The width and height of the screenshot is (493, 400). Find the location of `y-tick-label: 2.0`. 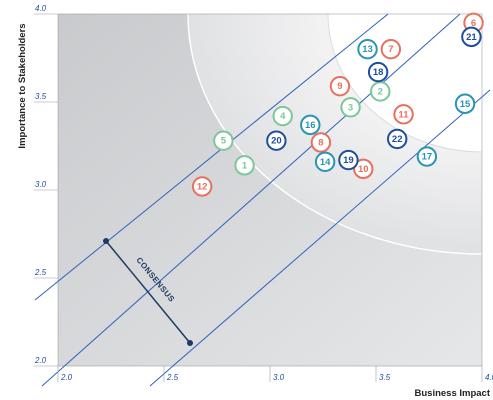

y-tick-label: 2.0 is located at coordinates (40, 360).